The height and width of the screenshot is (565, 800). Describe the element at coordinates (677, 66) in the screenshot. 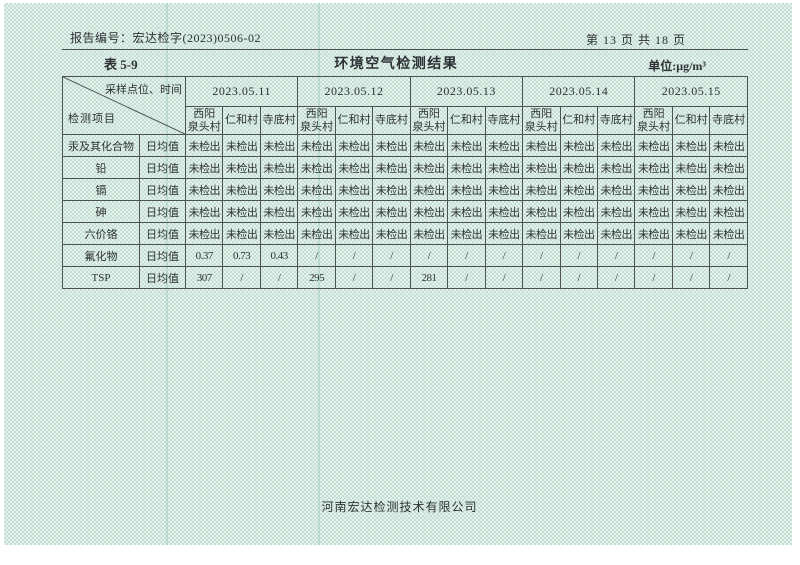

I see `unit-label: 单位:μg/m³` at that location.